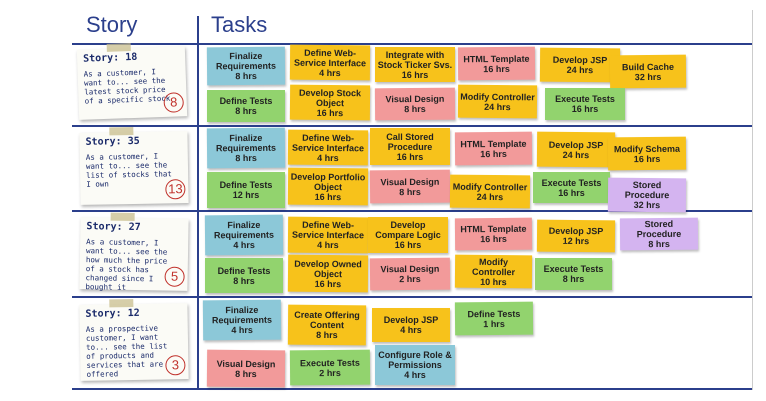 Image resolution: width=766 pixels, height=401 pixels. What do you see at coordinates (415, 59) in the screenshot?
I see `task-name: Integrate with Stock Ticker Svs.` at bounding box center [415, 59].